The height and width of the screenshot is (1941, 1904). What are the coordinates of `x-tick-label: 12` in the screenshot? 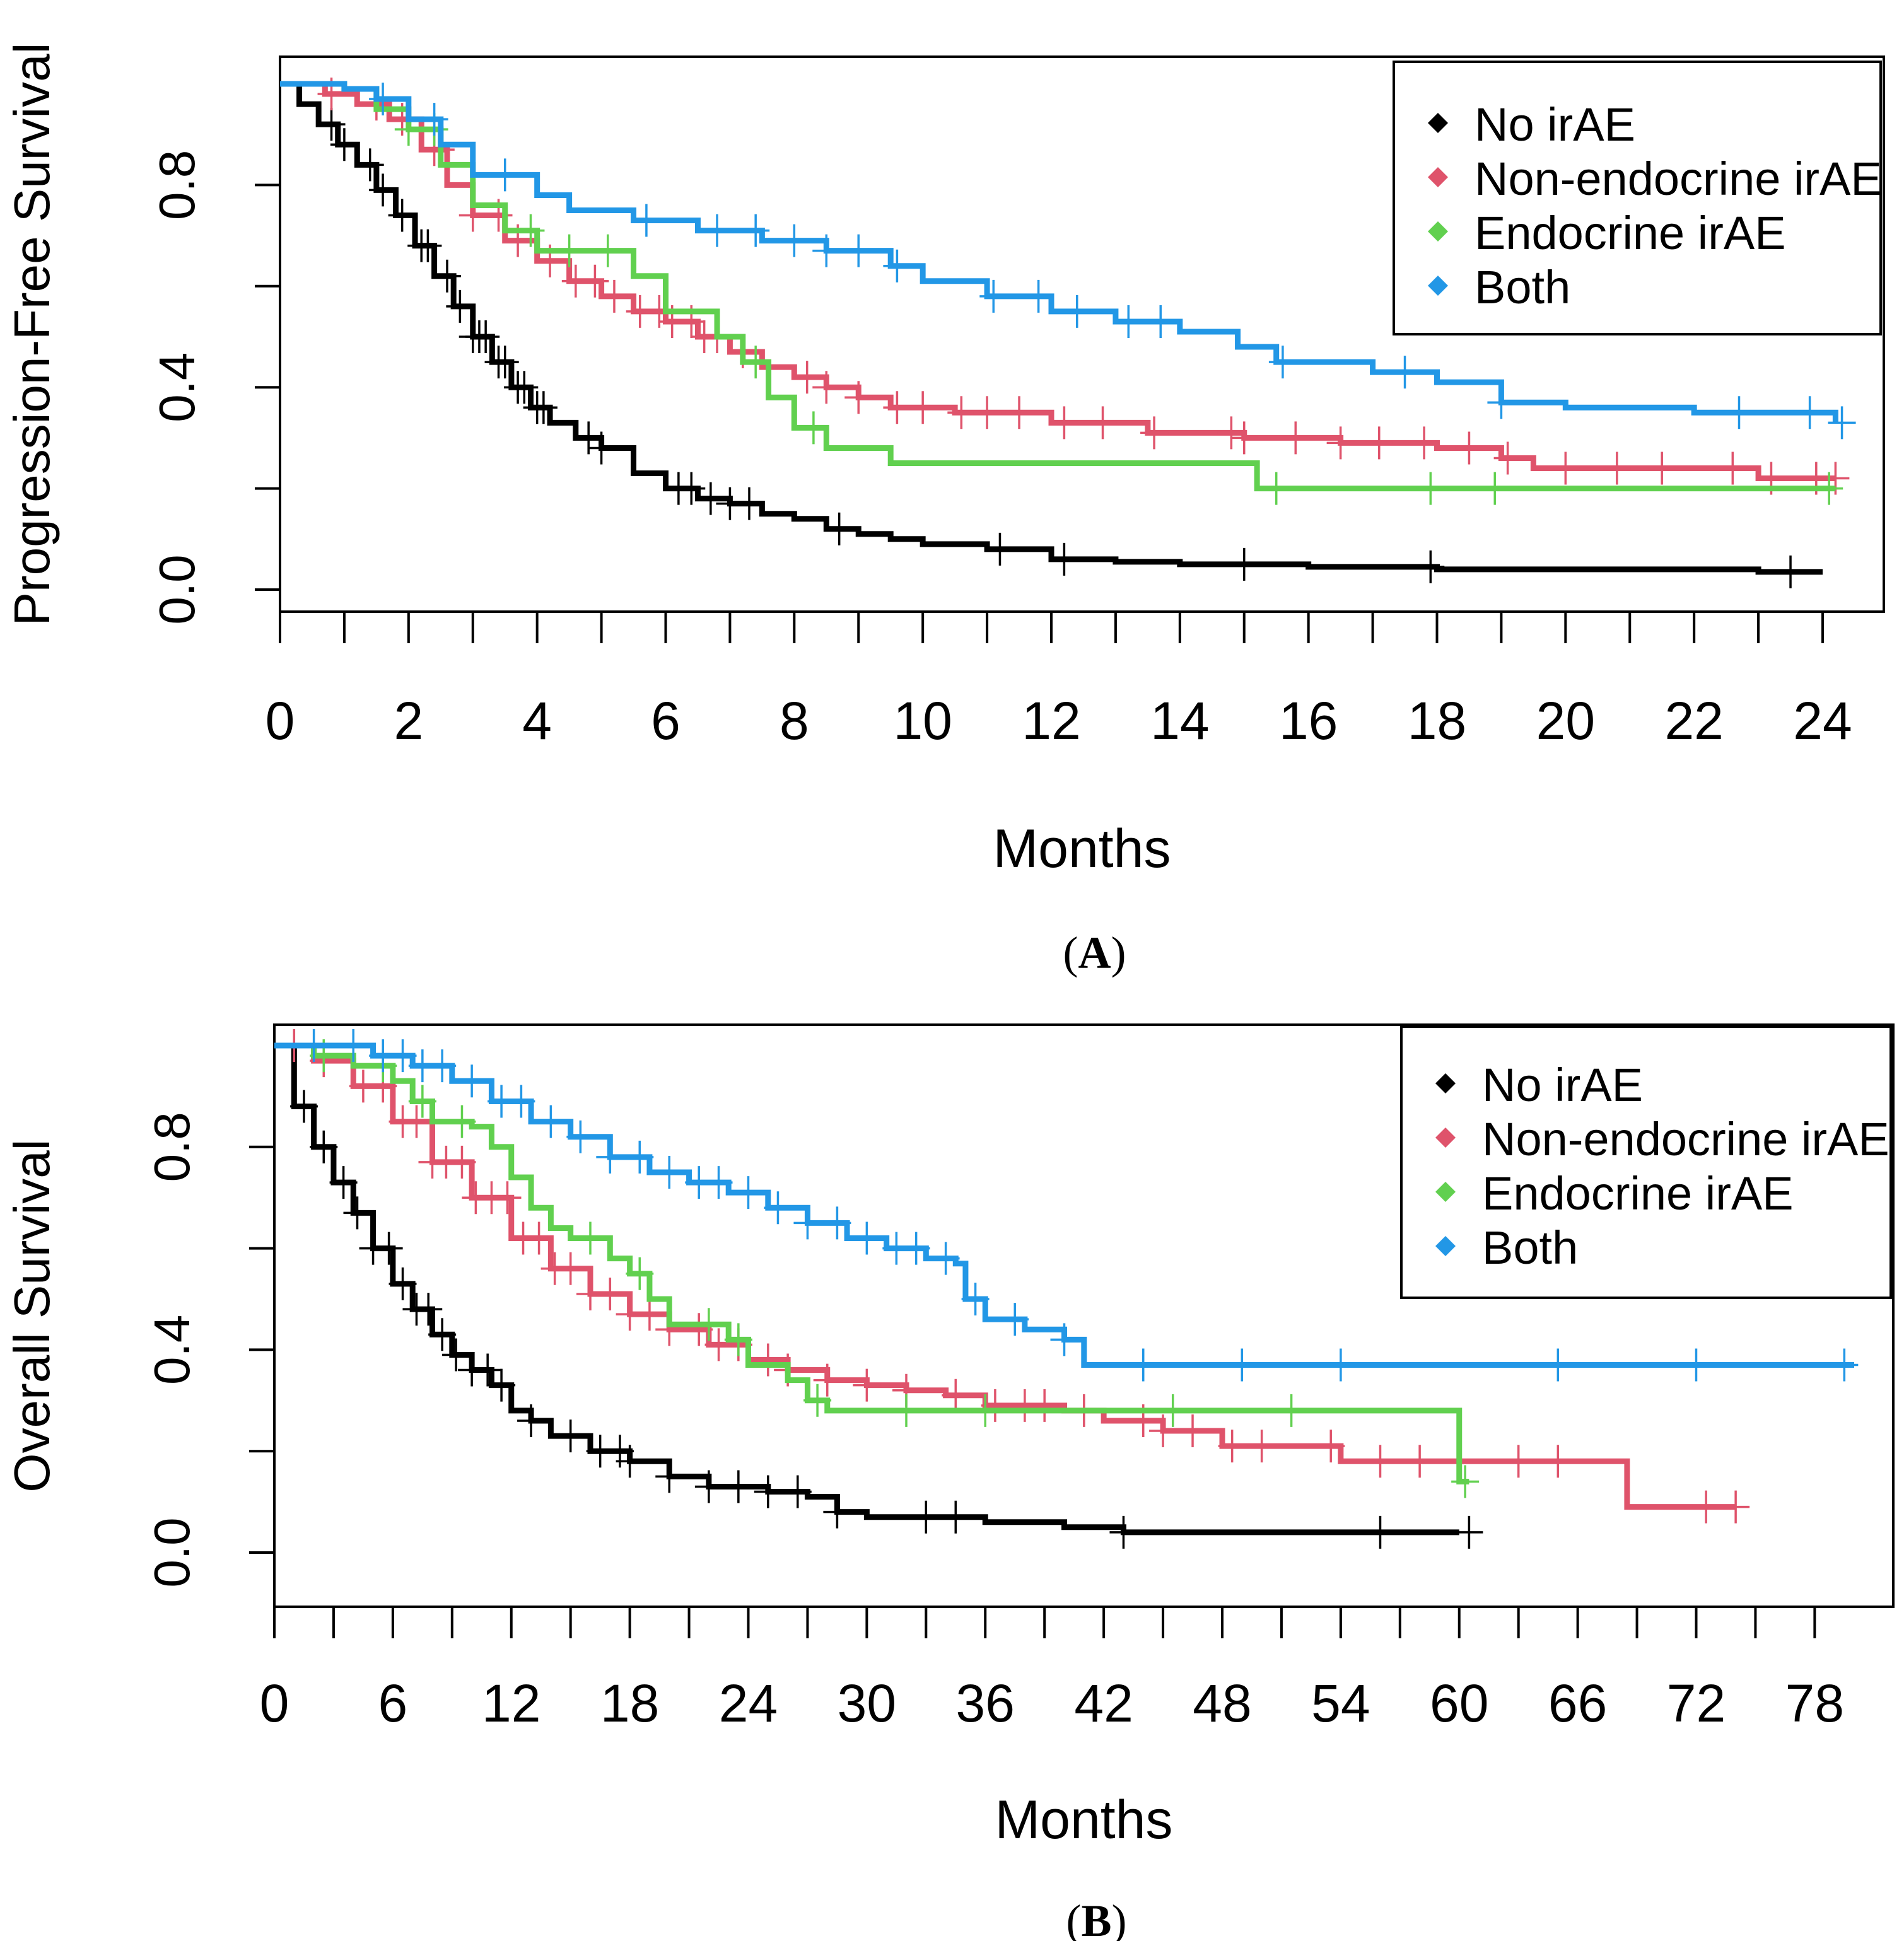 It's located at (1051, 720).